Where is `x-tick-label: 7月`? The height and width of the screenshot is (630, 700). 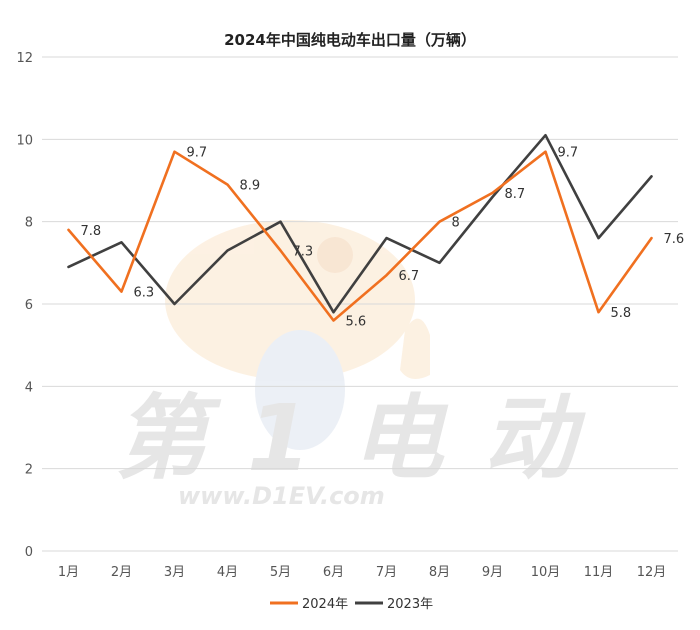
x-tick-label: 7月 is located at coordinates (386, 572).